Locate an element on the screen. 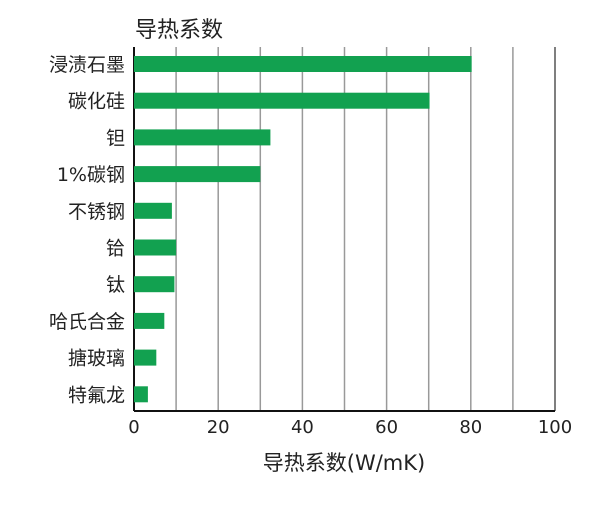 Image resolution: width=600 pixels, height=512 pixels. x-tick-label: 60 is located at coordinates (386, 427).